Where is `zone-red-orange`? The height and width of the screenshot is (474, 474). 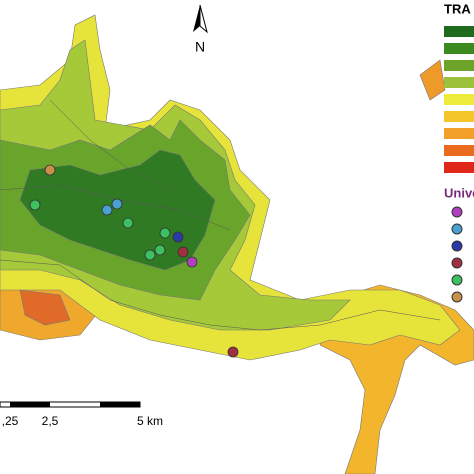
zone-red-orange is located at coordinates (45, 307).